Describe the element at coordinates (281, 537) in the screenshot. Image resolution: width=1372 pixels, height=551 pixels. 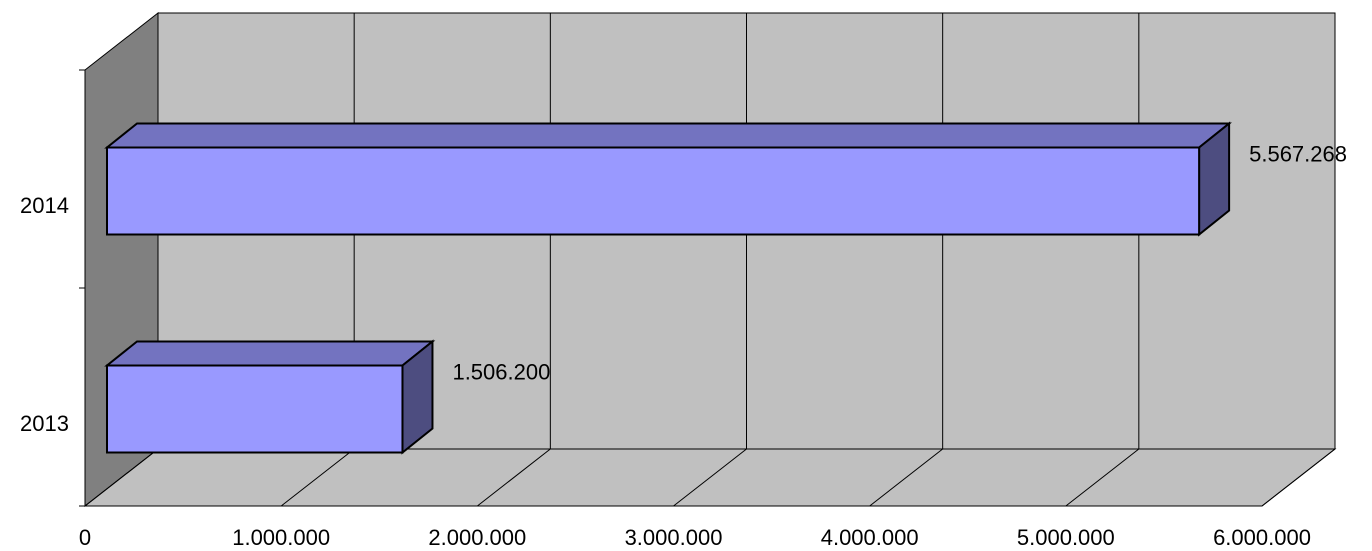
I see `x-tick-label: 1.000.000` at that location.